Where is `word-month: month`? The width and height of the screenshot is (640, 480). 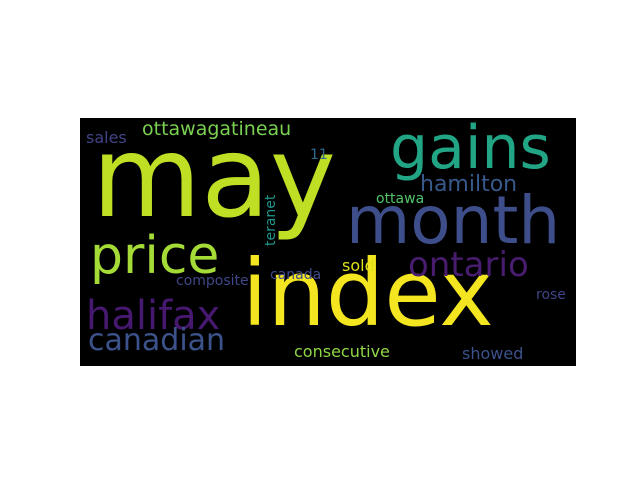 word-month: month is located at coordinates (453, 220).